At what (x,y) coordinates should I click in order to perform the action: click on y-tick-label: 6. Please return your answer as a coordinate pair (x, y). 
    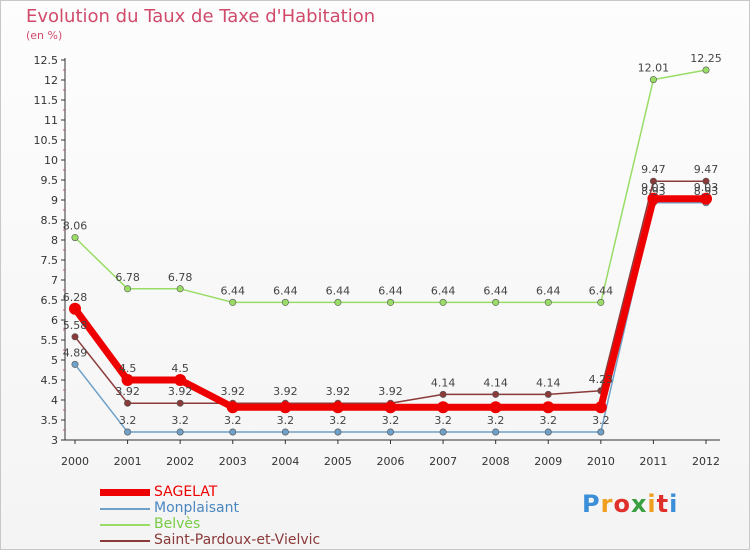
    Looking at the image, I should click on (54, 320).